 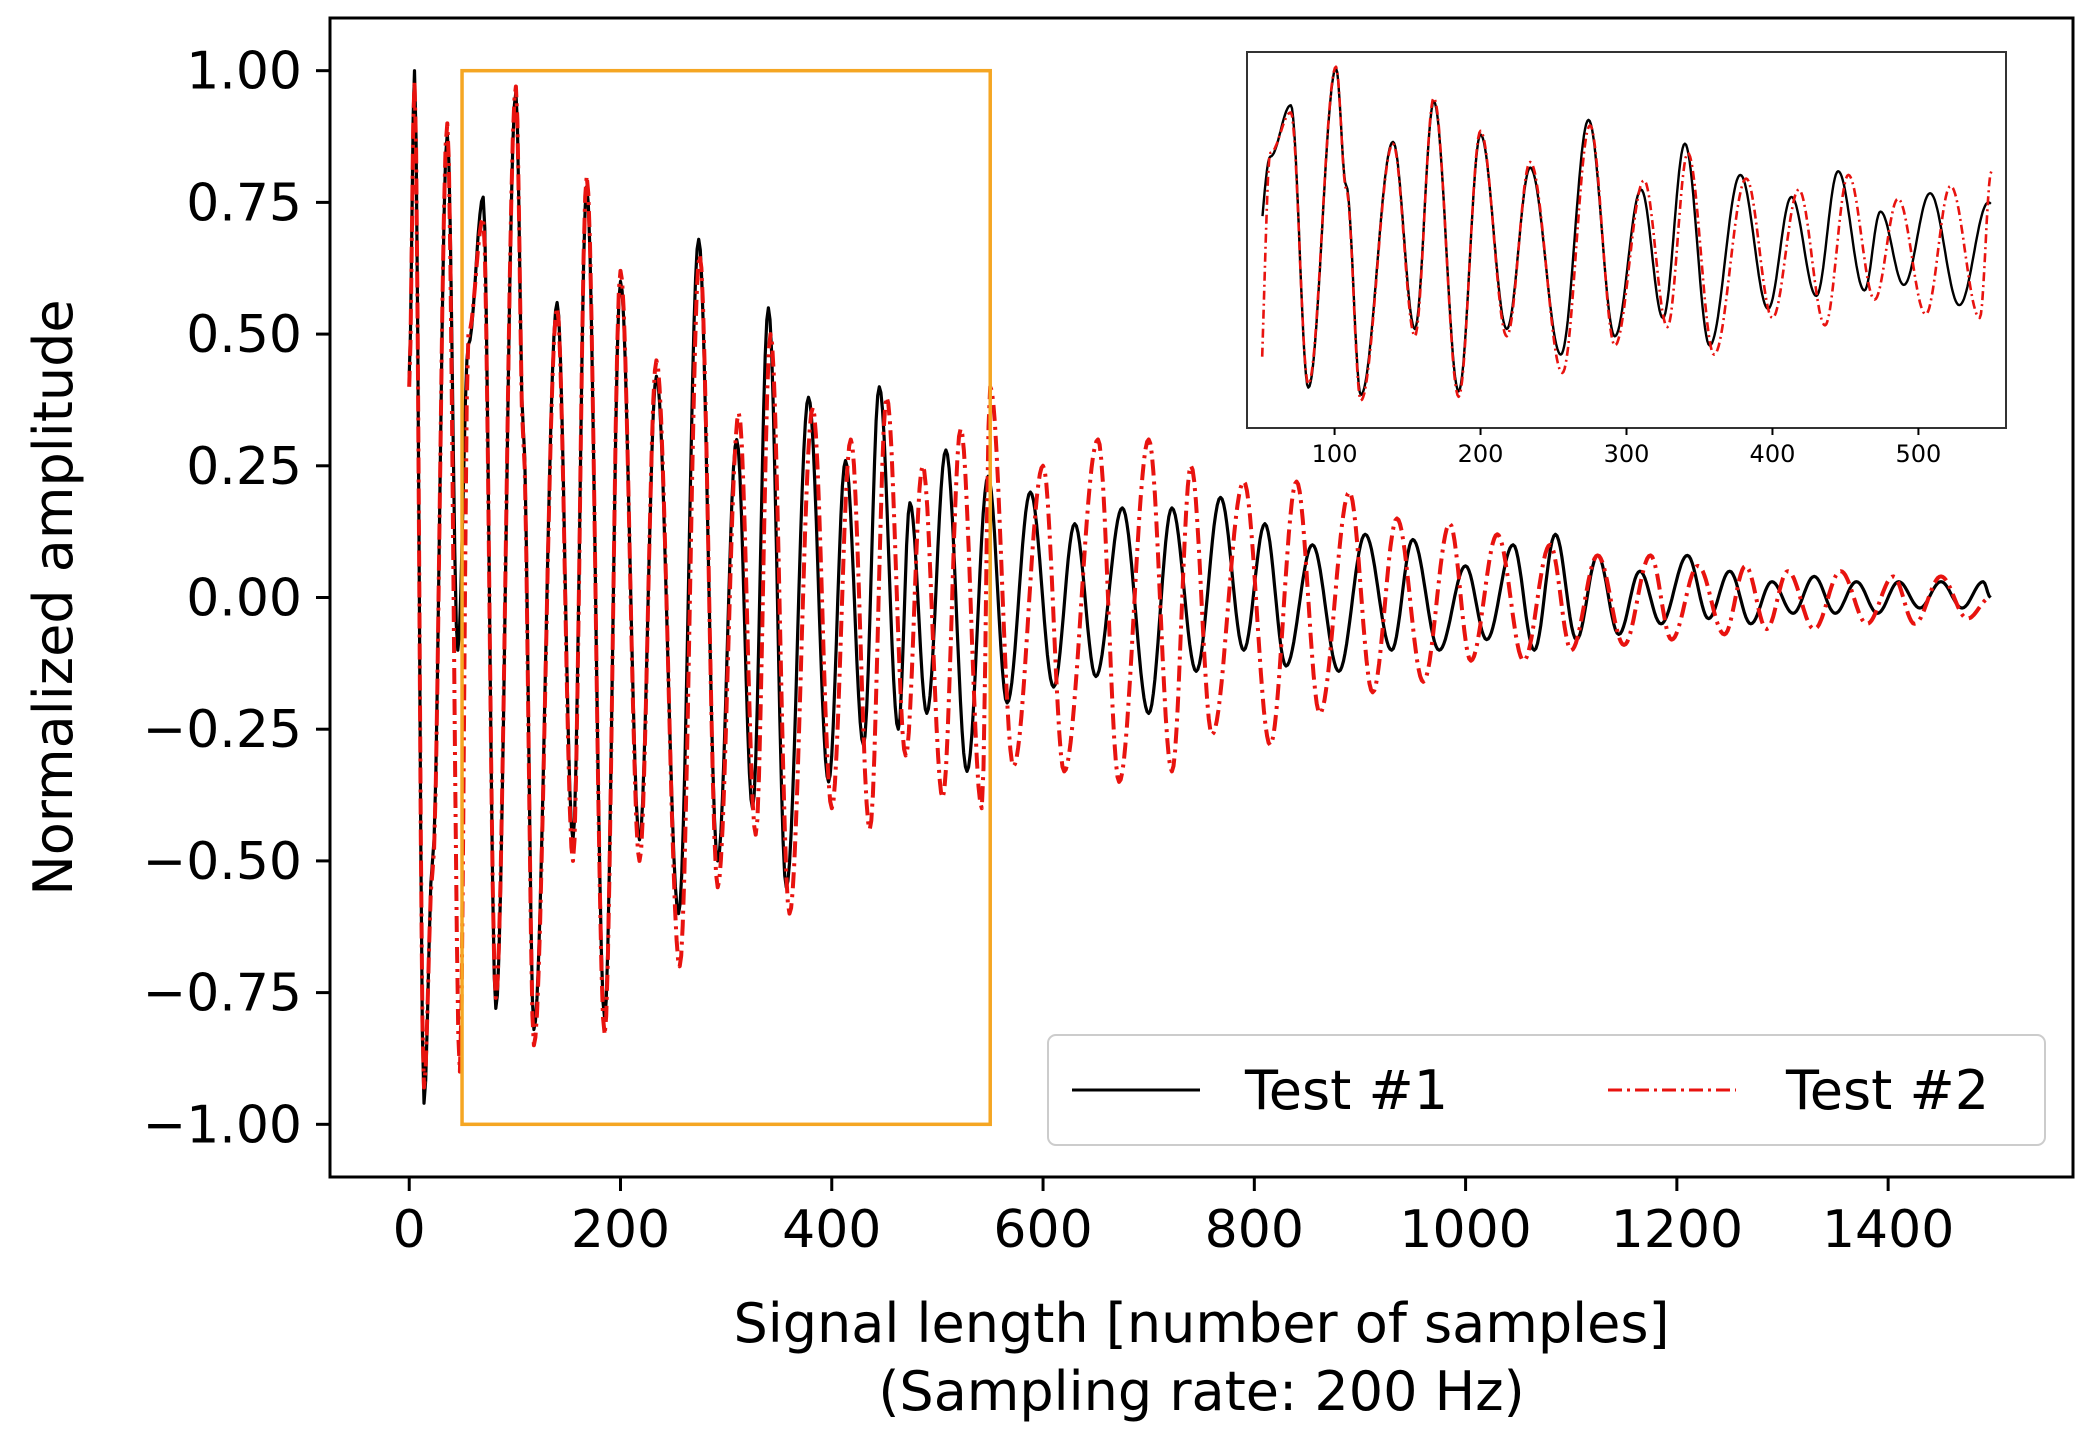 I want to click on legend-box, so click(x=1546, y=1090).